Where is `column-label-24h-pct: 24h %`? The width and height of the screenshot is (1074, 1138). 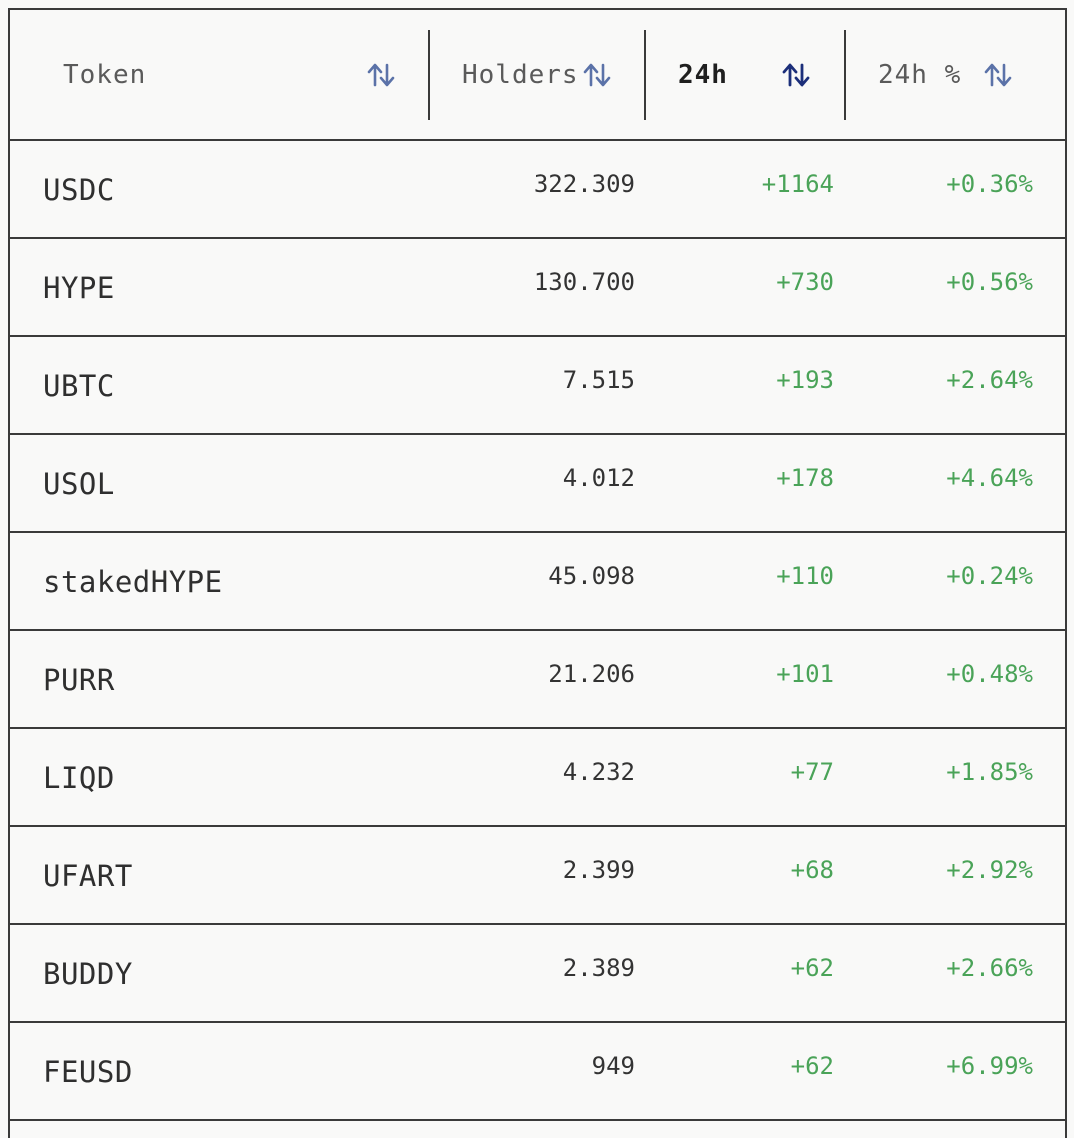 column-label-24h-pct: 24h % is located at coordinates (920, 74).